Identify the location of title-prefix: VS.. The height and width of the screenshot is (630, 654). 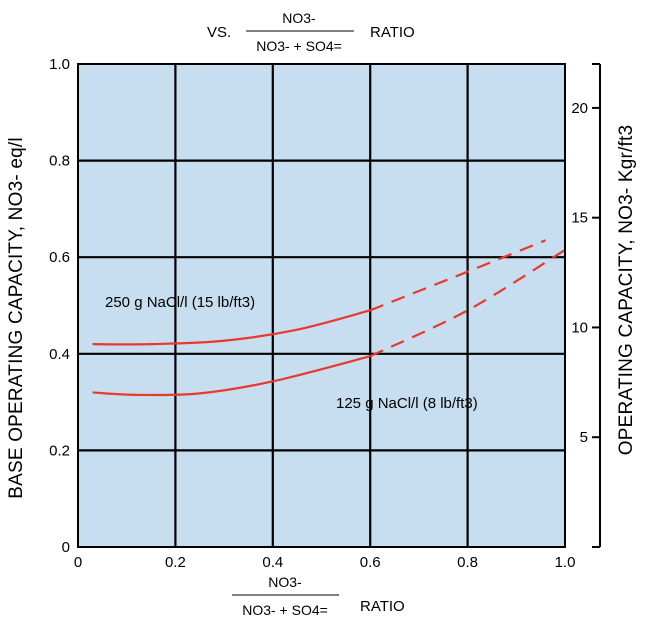
(219, 32).